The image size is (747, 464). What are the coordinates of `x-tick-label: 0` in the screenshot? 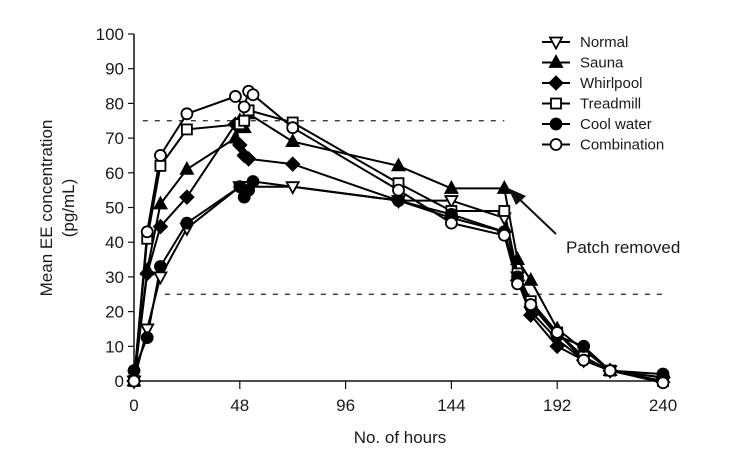 It's located at (133, 405).